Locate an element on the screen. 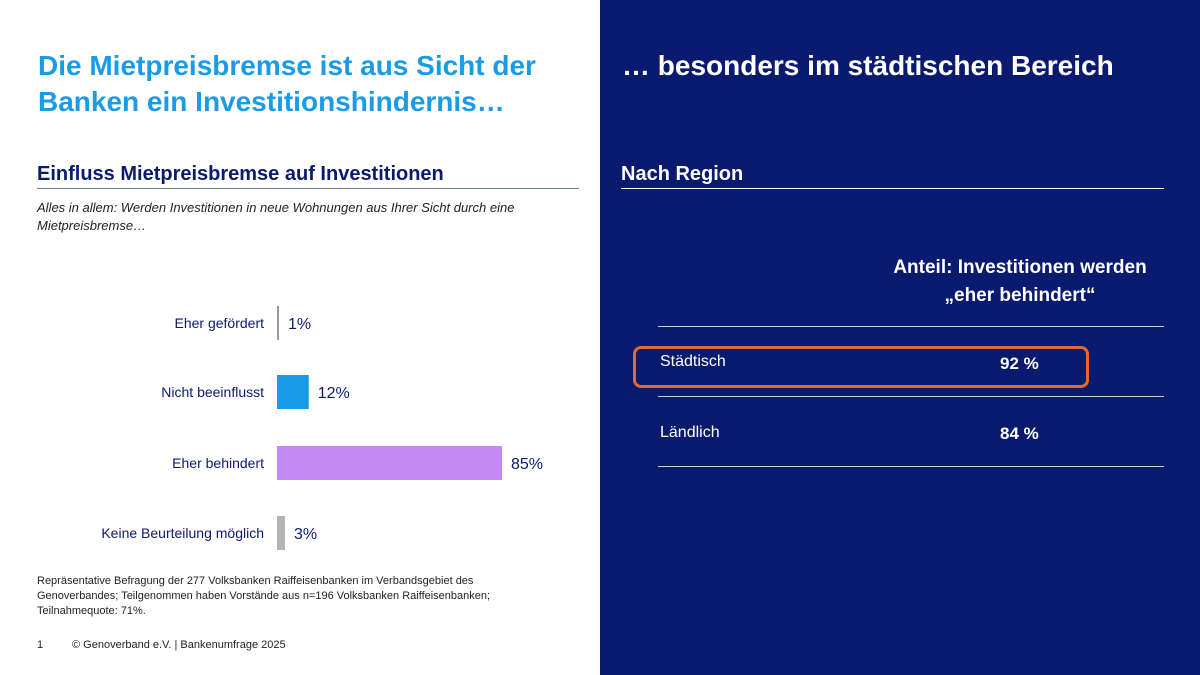  row-value-laendlich: 84 % is located at coordinates (1019, 433).